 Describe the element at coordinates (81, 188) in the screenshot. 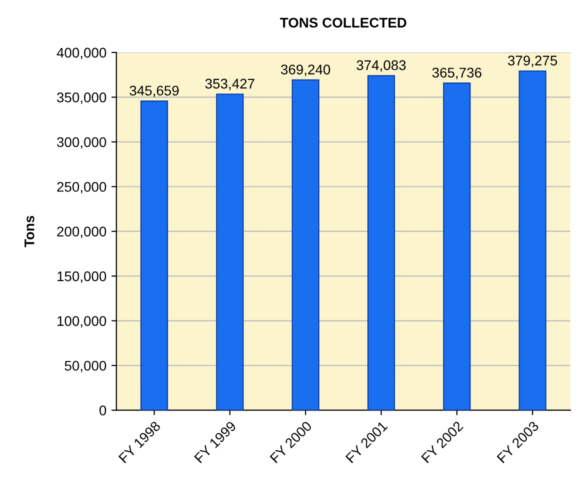

I see `y-tick-label: 250,000` at that location.